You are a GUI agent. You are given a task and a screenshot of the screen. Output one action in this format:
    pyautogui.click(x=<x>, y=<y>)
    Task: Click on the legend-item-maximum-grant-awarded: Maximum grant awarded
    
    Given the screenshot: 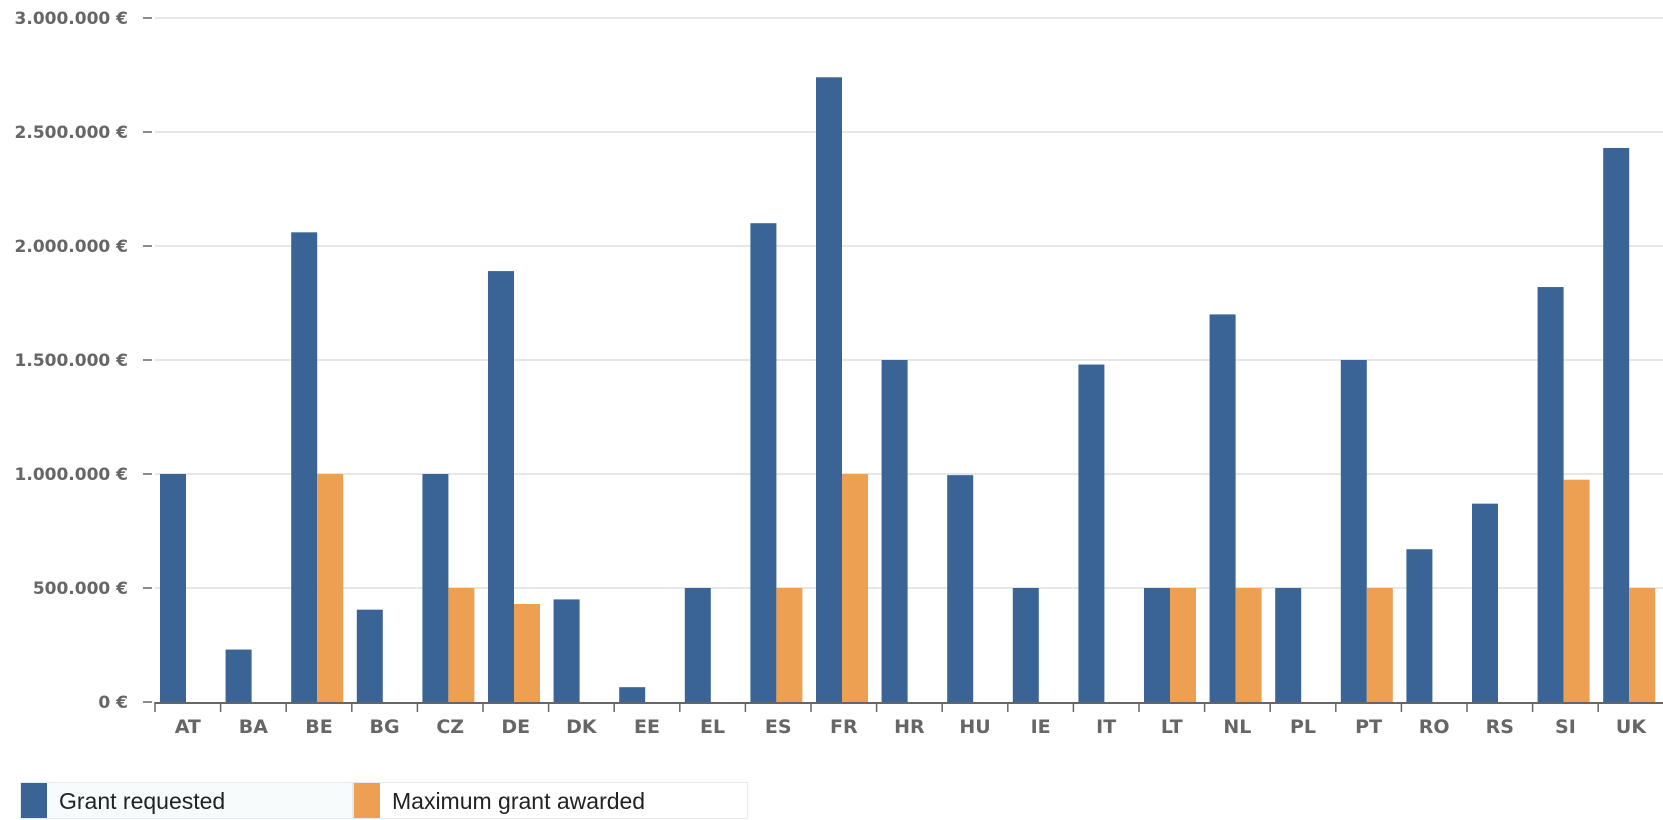 What is the action you would take?
    pyautogui.click(x=550, y=800)
    